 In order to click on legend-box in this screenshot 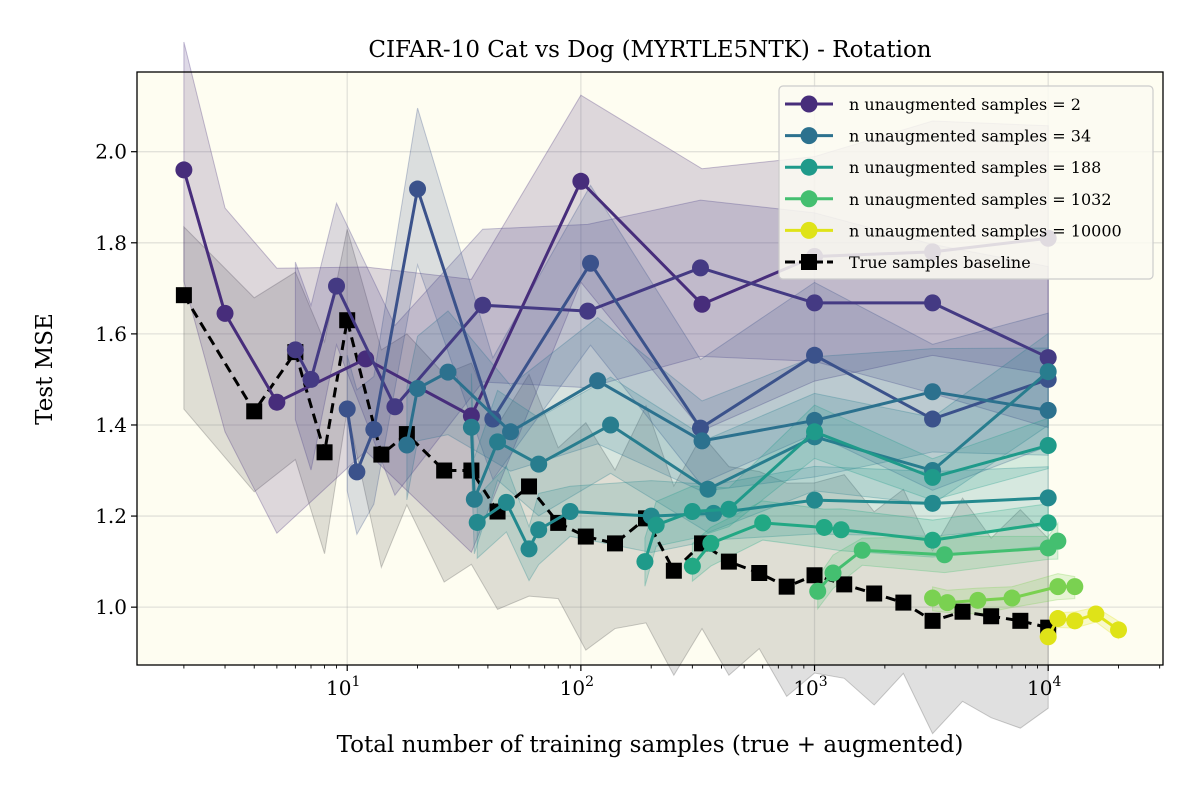, I will do `click(966, 182)`.